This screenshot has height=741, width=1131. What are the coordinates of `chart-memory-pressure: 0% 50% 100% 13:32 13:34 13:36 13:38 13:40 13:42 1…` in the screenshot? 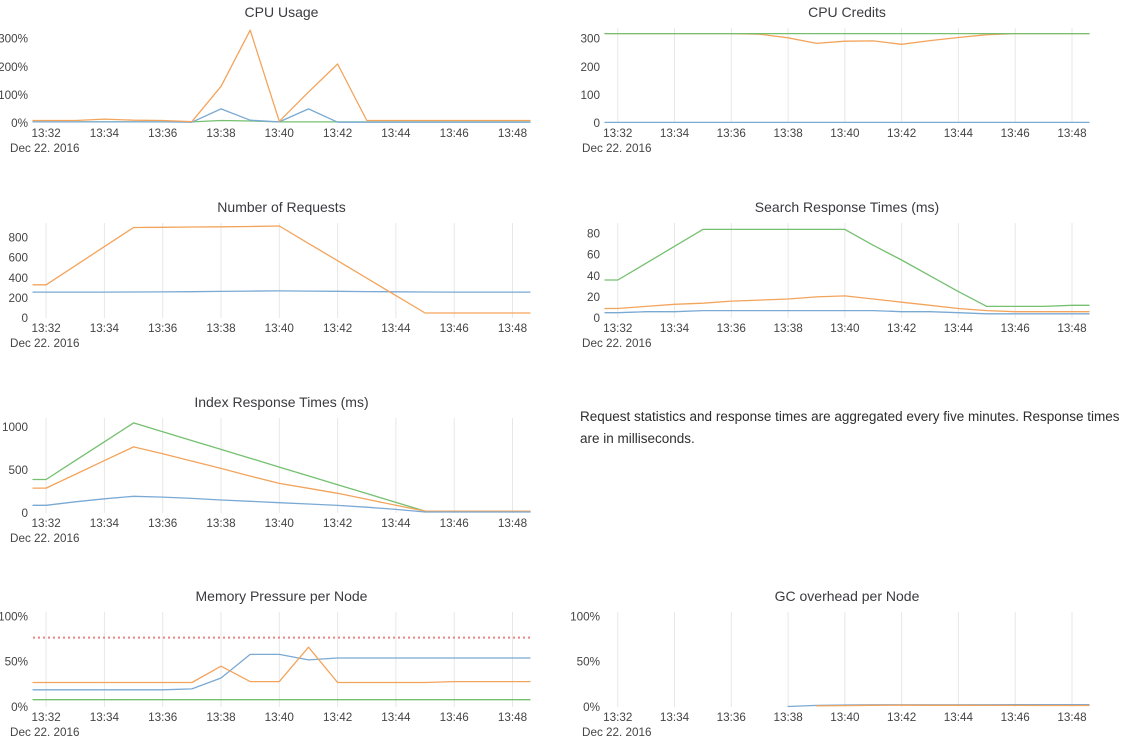 It's located at (282, 662).